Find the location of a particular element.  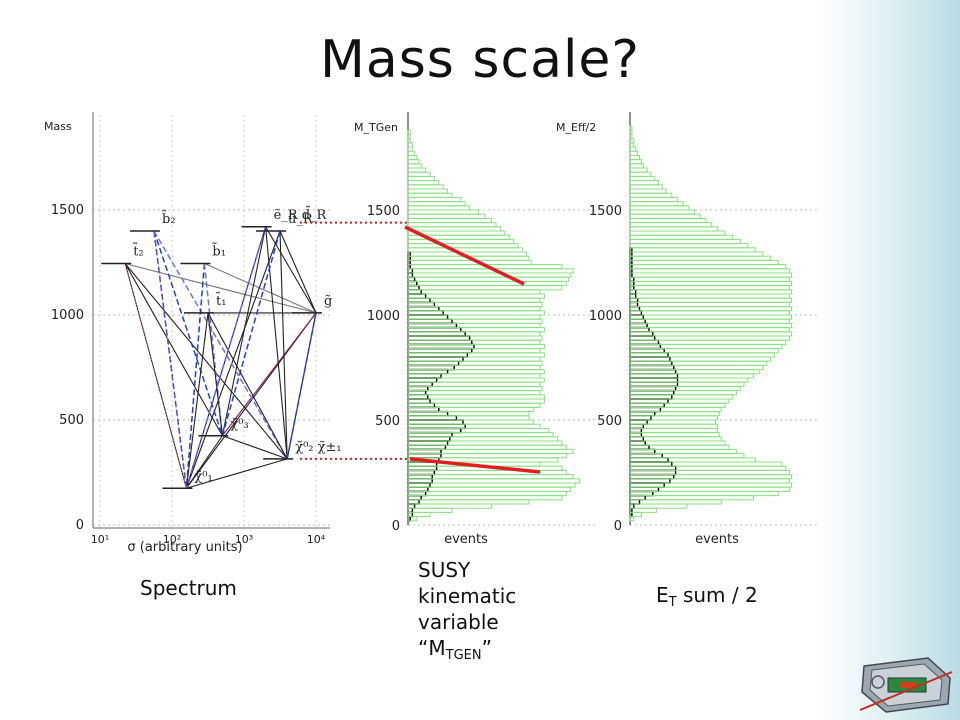

caption-spectrum: Spectrum is located at coordinates (188, 588).